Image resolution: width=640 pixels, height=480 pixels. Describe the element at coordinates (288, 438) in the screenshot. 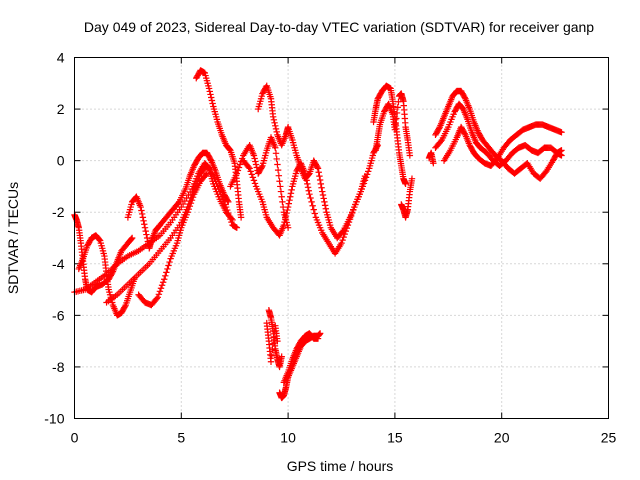

I see `x-tick-label: 10` at that location.